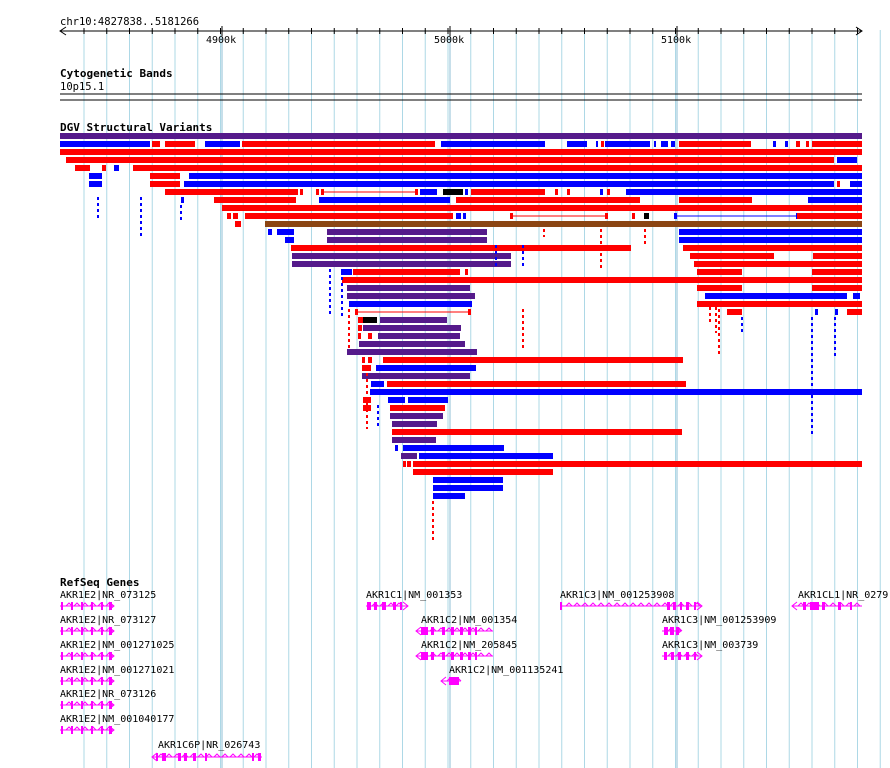  What do you see at coordinates (108, 694) in the screenshot?
I see `gene-label: AKR1E2|NR_073126` at bounding box center [108, 694].